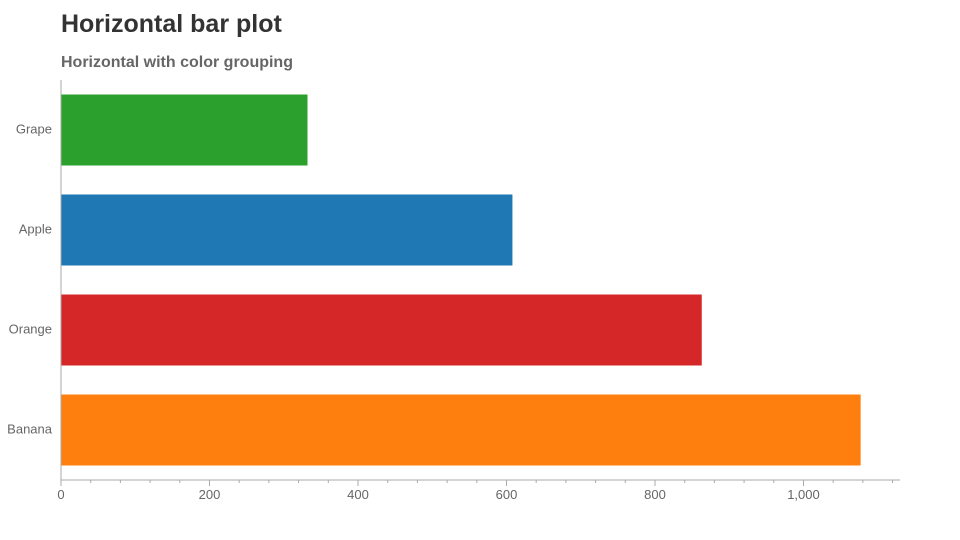 This screenshot has width=960, height=540. I want to click on x-tick-label: 1,000, so click(803, 494).